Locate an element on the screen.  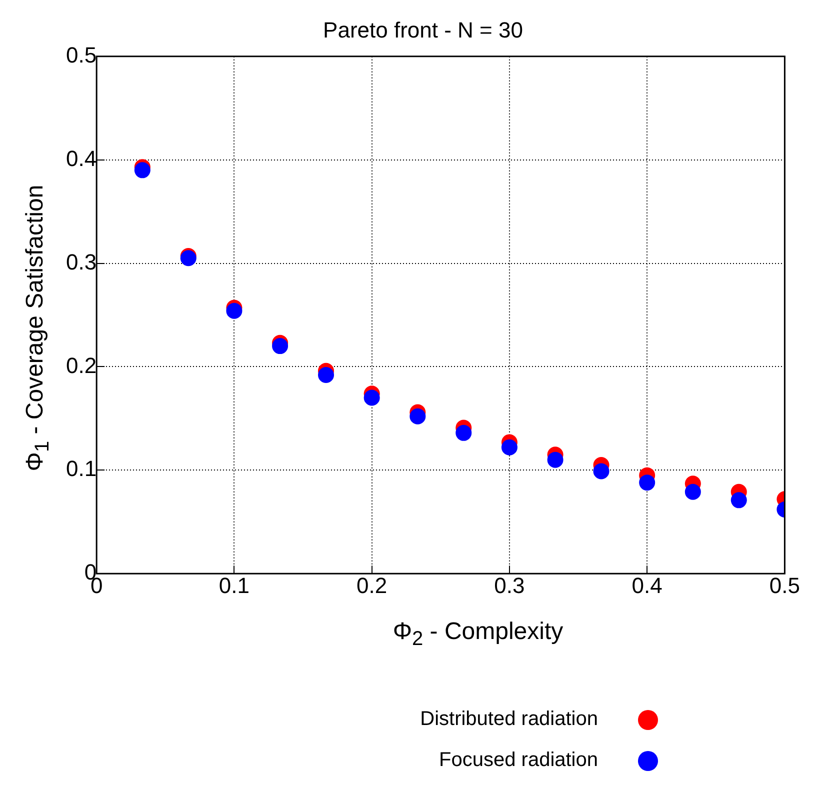
y-tick-label: 0.2 is located at coordinates (81, 365).